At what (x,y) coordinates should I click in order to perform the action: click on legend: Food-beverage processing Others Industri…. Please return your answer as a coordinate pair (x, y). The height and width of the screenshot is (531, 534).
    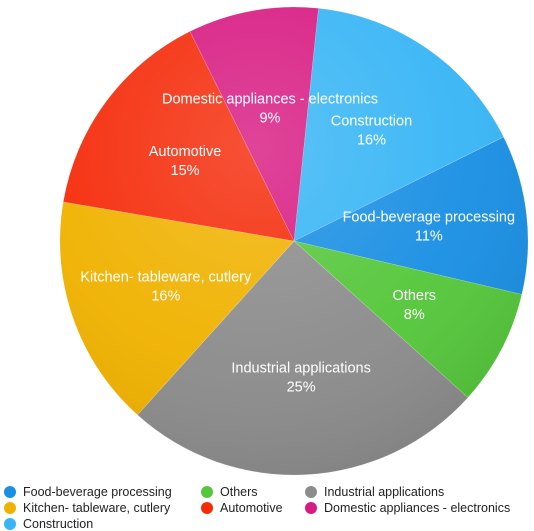
    Looking at the image, I should click on (267, 506).